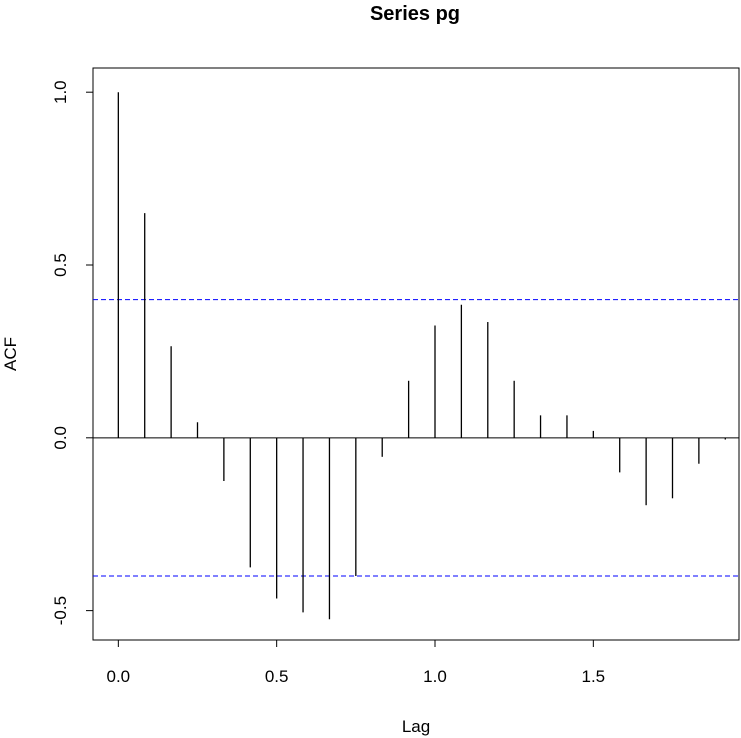 The height and width of the screenshot is (738, 741). What do you see at coordinates (594, 676) in the screenshot?
I see `x-tick-label: 1.5` at bounding box center [594, 676].